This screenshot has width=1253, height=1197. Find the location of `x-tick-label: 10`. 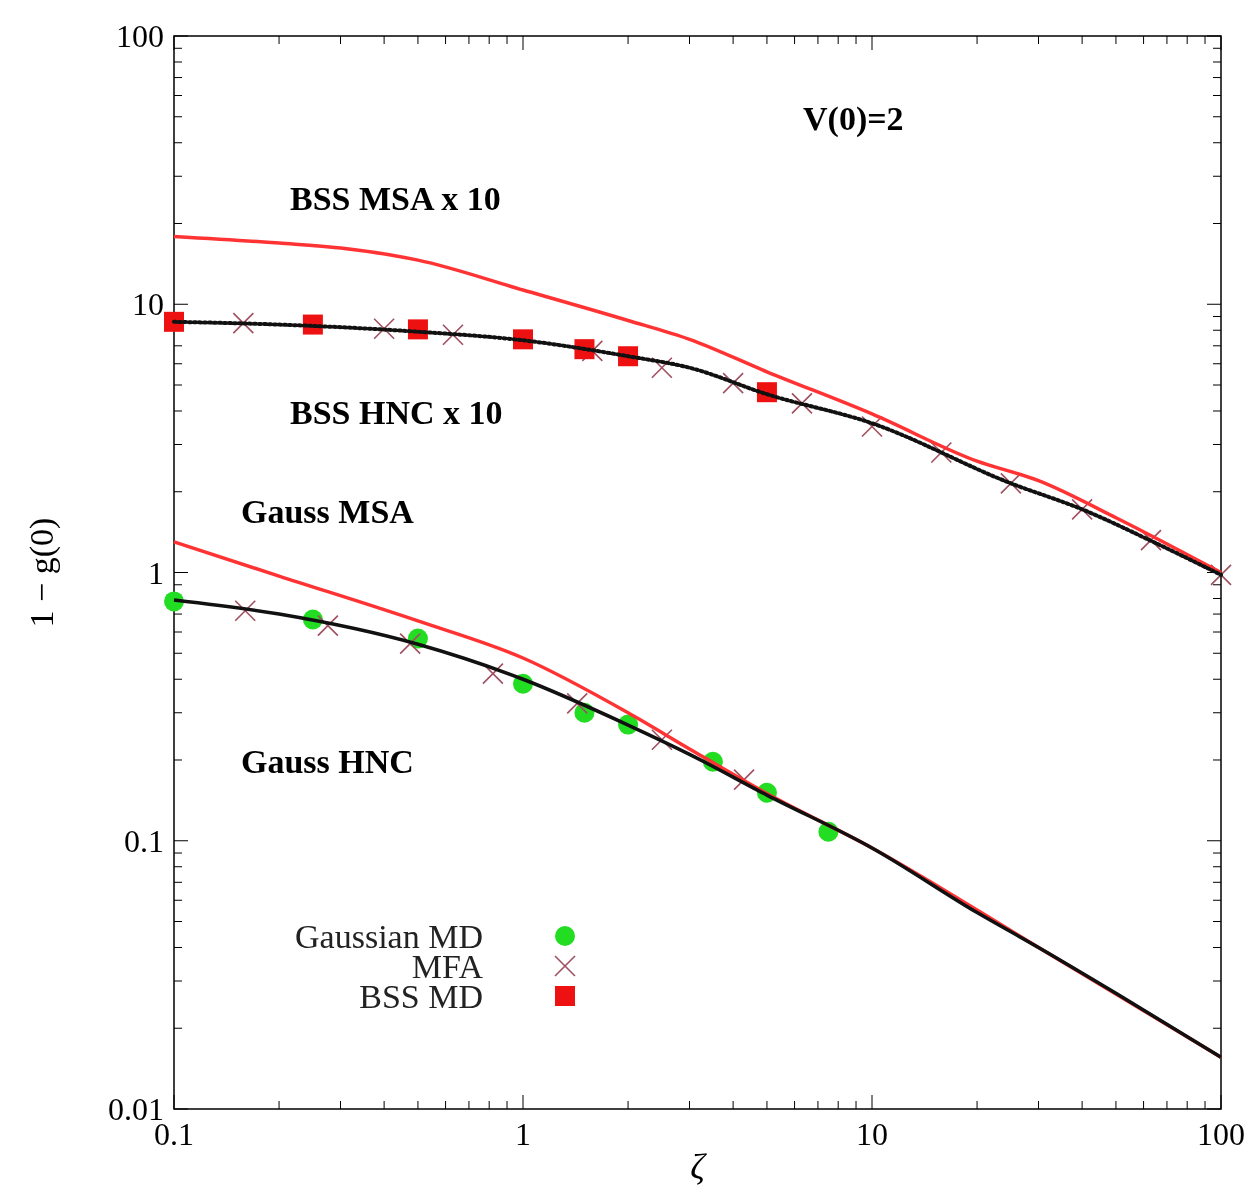

x-tick-label: 10 is located at coordinates (872, 1134).